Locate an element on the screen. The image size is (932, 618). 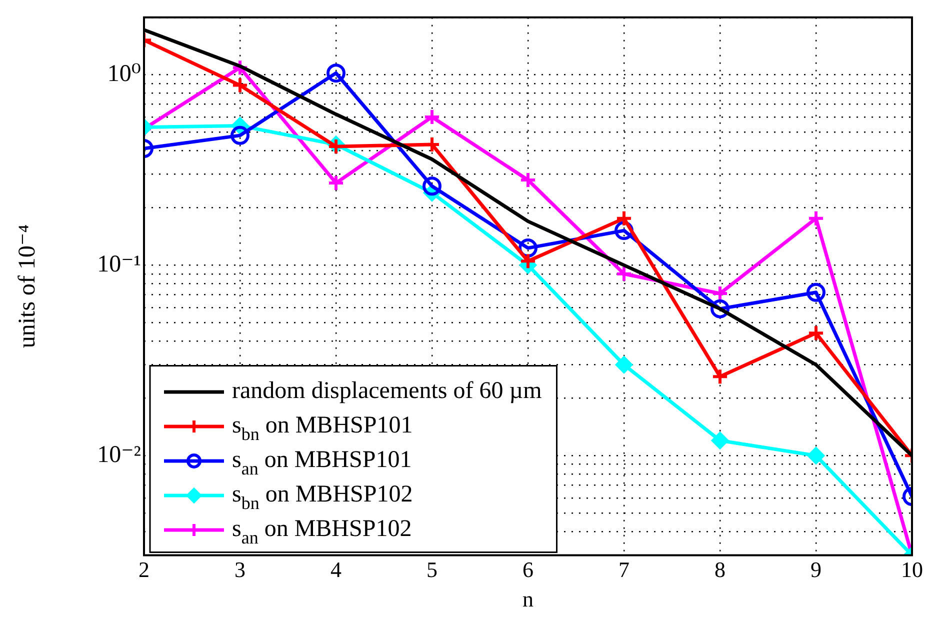
x-tick-label: 5 is located at coordinates (432, 569).